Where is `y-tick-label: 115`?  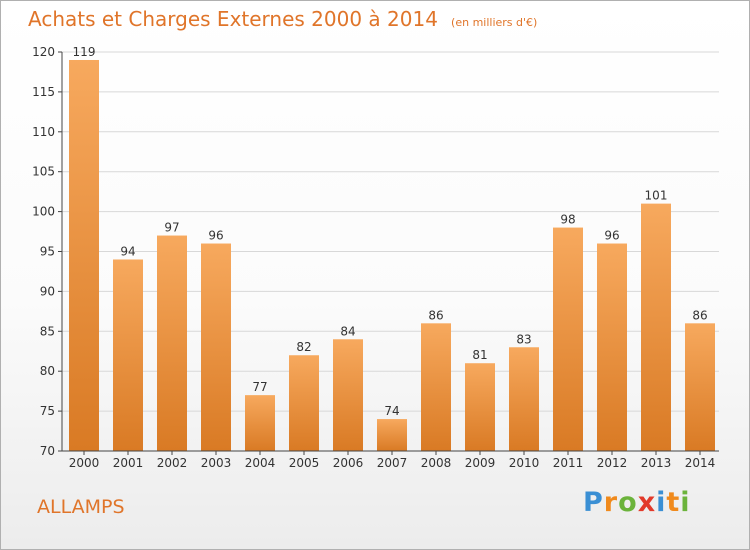
y-tick-label: 115 is located at coordinates (43, 92).